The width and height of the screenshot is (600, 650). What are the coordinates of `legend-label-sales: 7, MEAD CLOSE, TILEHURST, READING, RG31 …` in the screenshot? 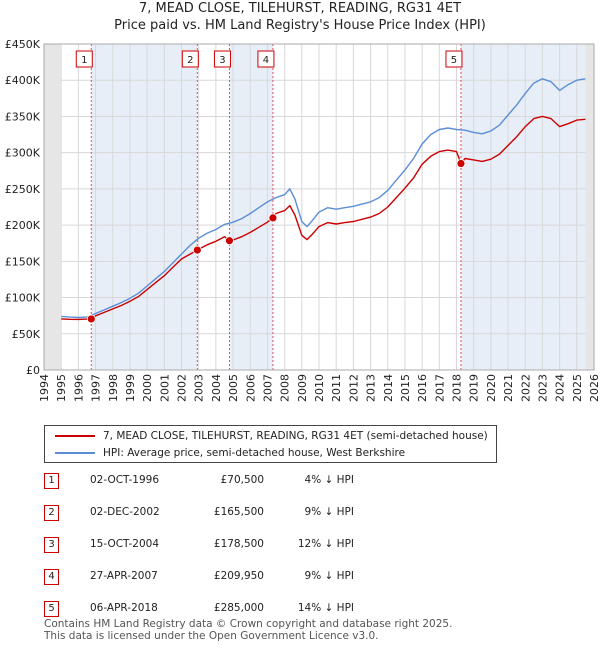 It's located at (295, 436).